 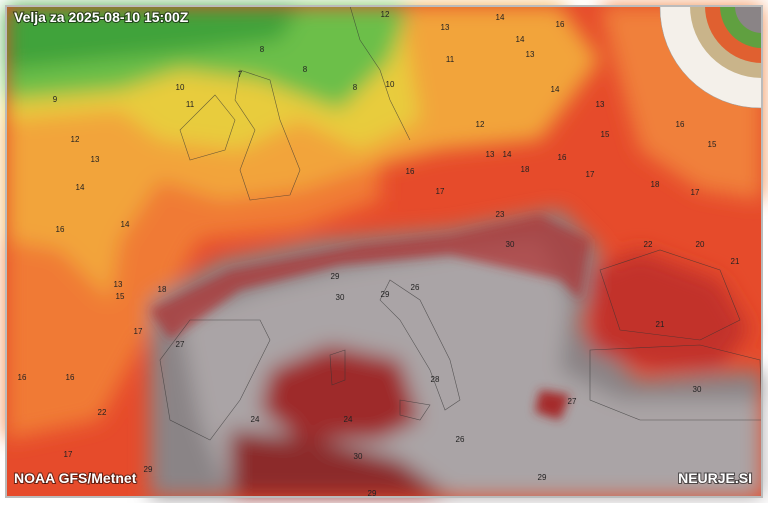 I want to click on brand-label: NEURJE.SI, so click(x=715, y=478).